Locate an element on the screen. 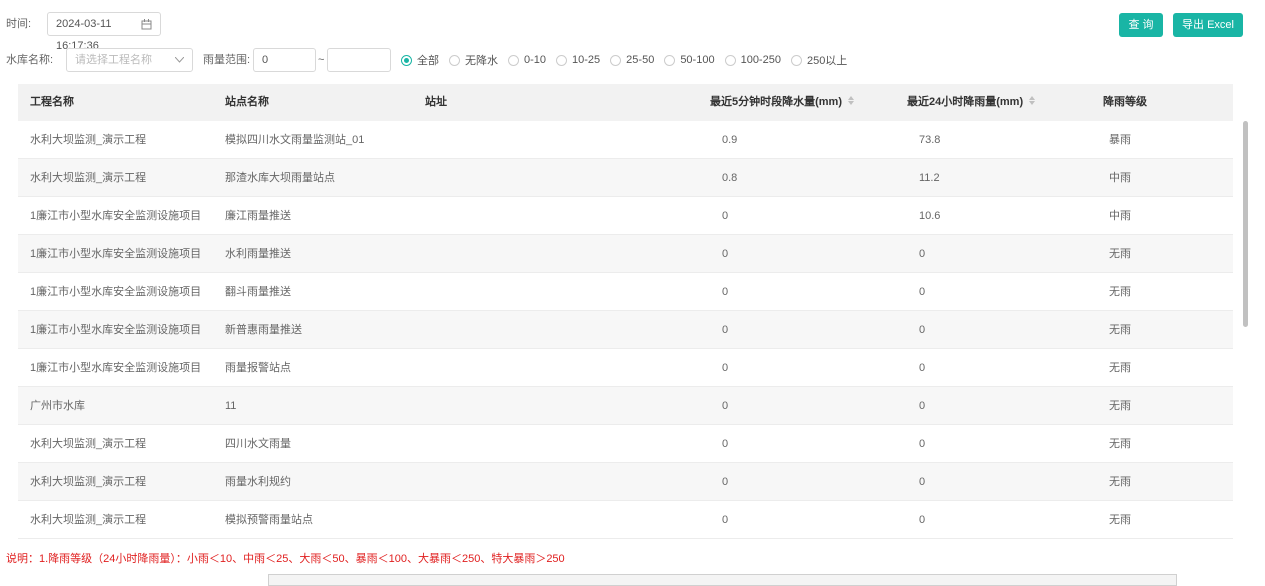 Image resolution: width=1265 pixels, height=586 pixels. column-header: 最近5分钟时段降水量(mm) is located at coordinates (782, 102).